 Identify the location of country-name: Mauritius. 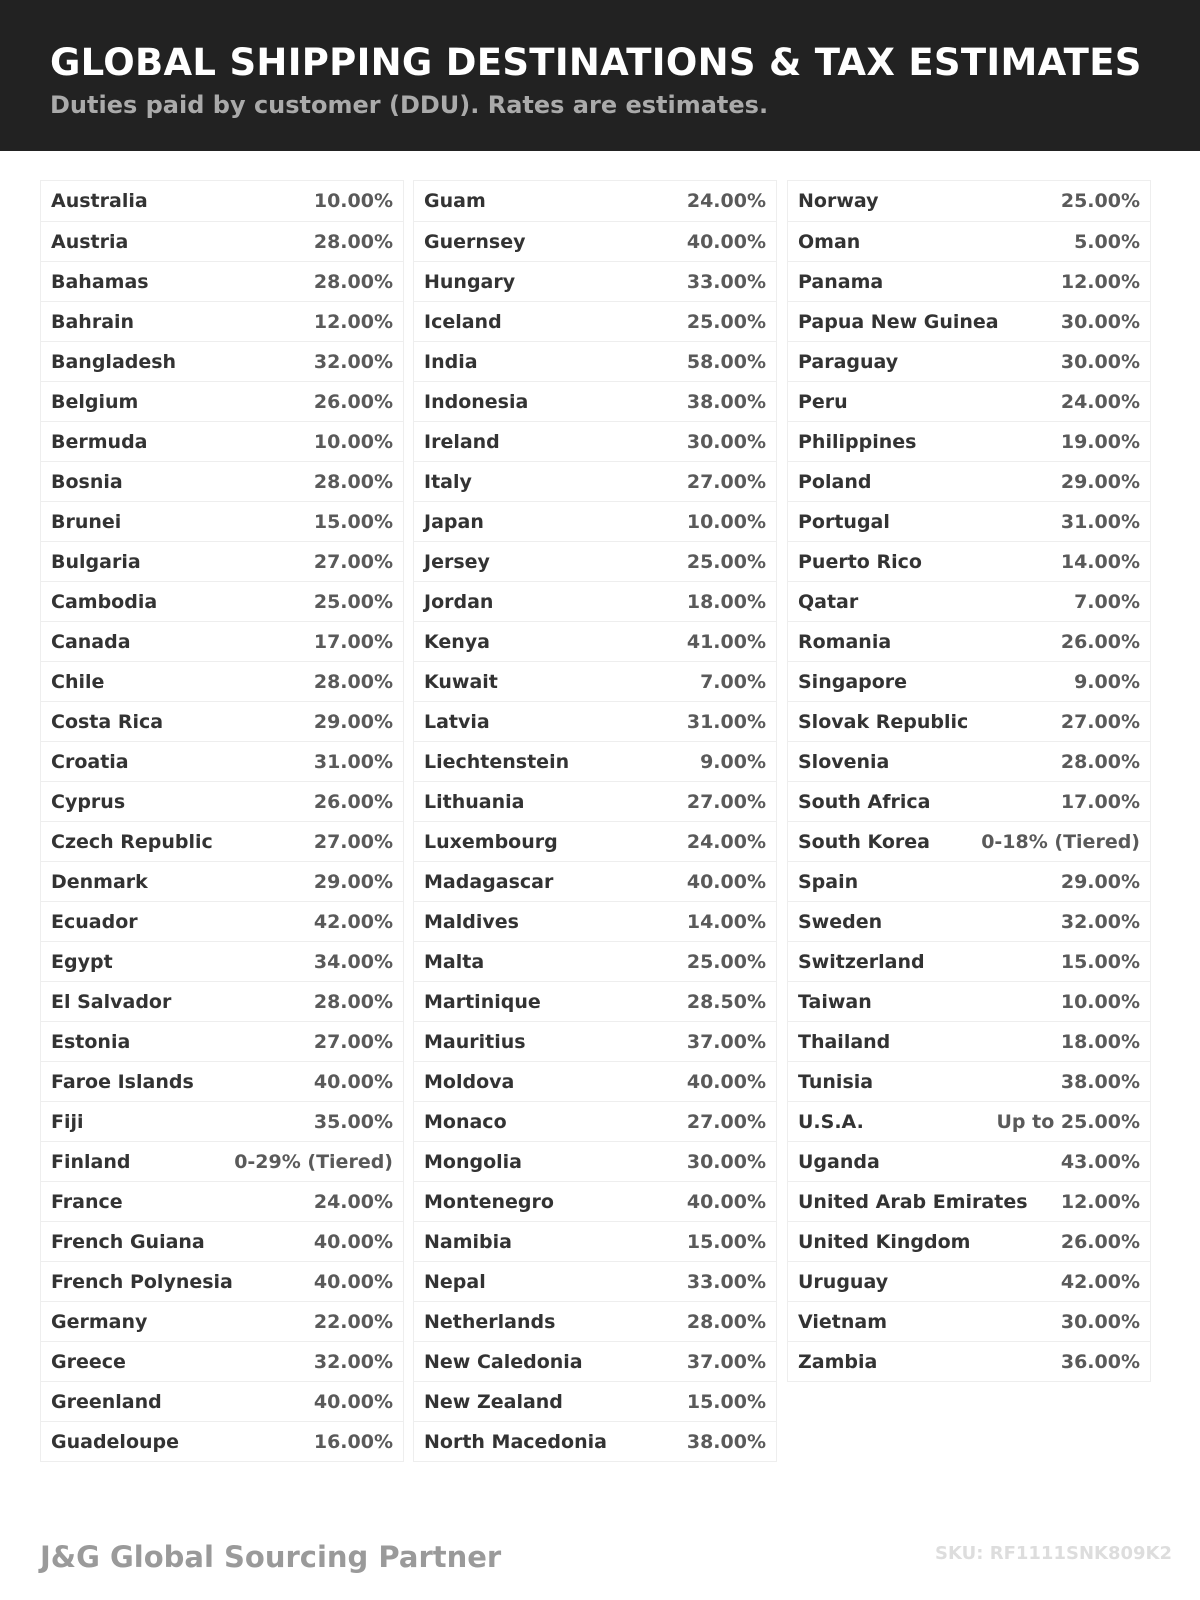
(475, 1041).